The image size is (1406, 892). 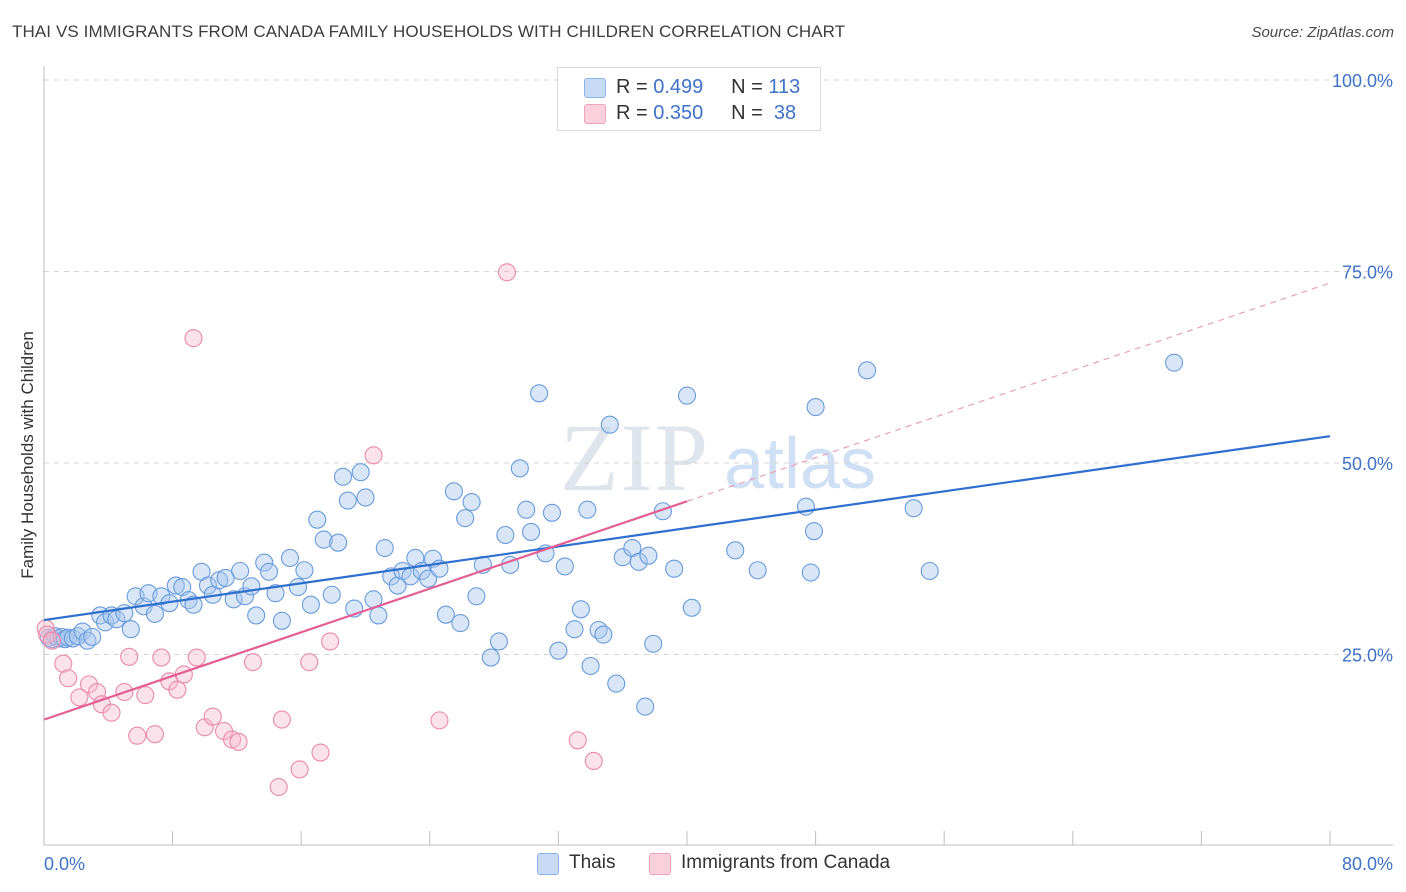 What do you see at coordinates (747, 113) in the screenshot?
I see `n-label: N =` at bounding box center [747, 113].